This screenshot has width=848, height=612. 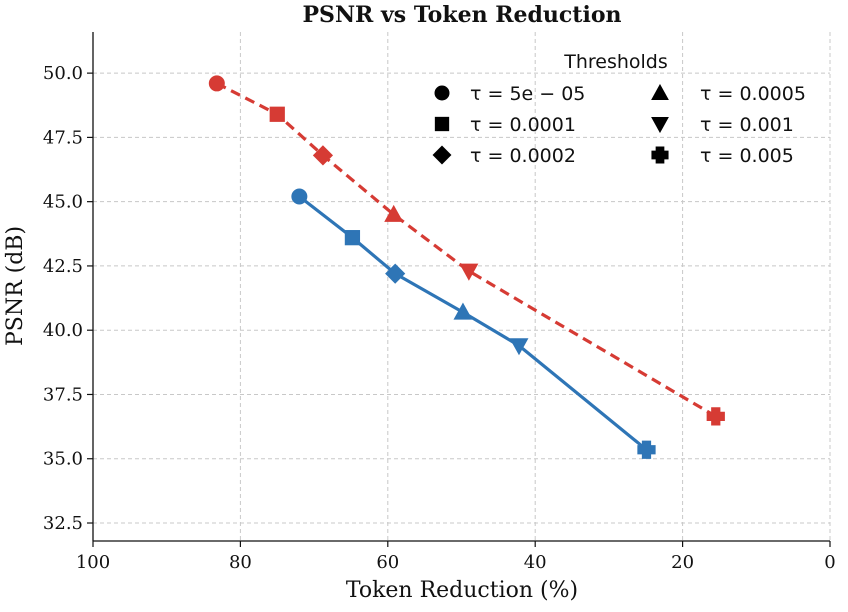 I want to click on x-tick-label: 0, so click(x=829, y=562).